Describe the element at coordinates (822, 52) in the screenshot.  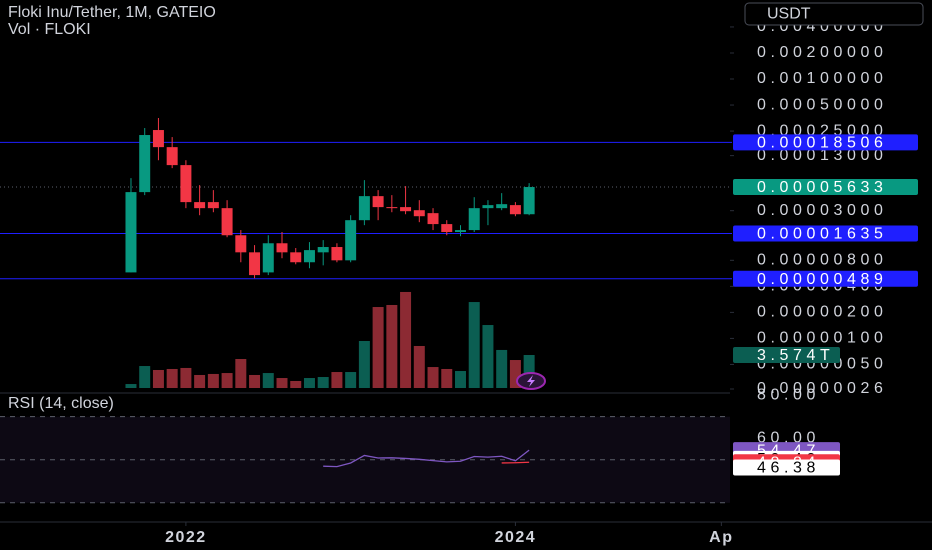
I see `y-tick-label: 0.00200000` at that location.